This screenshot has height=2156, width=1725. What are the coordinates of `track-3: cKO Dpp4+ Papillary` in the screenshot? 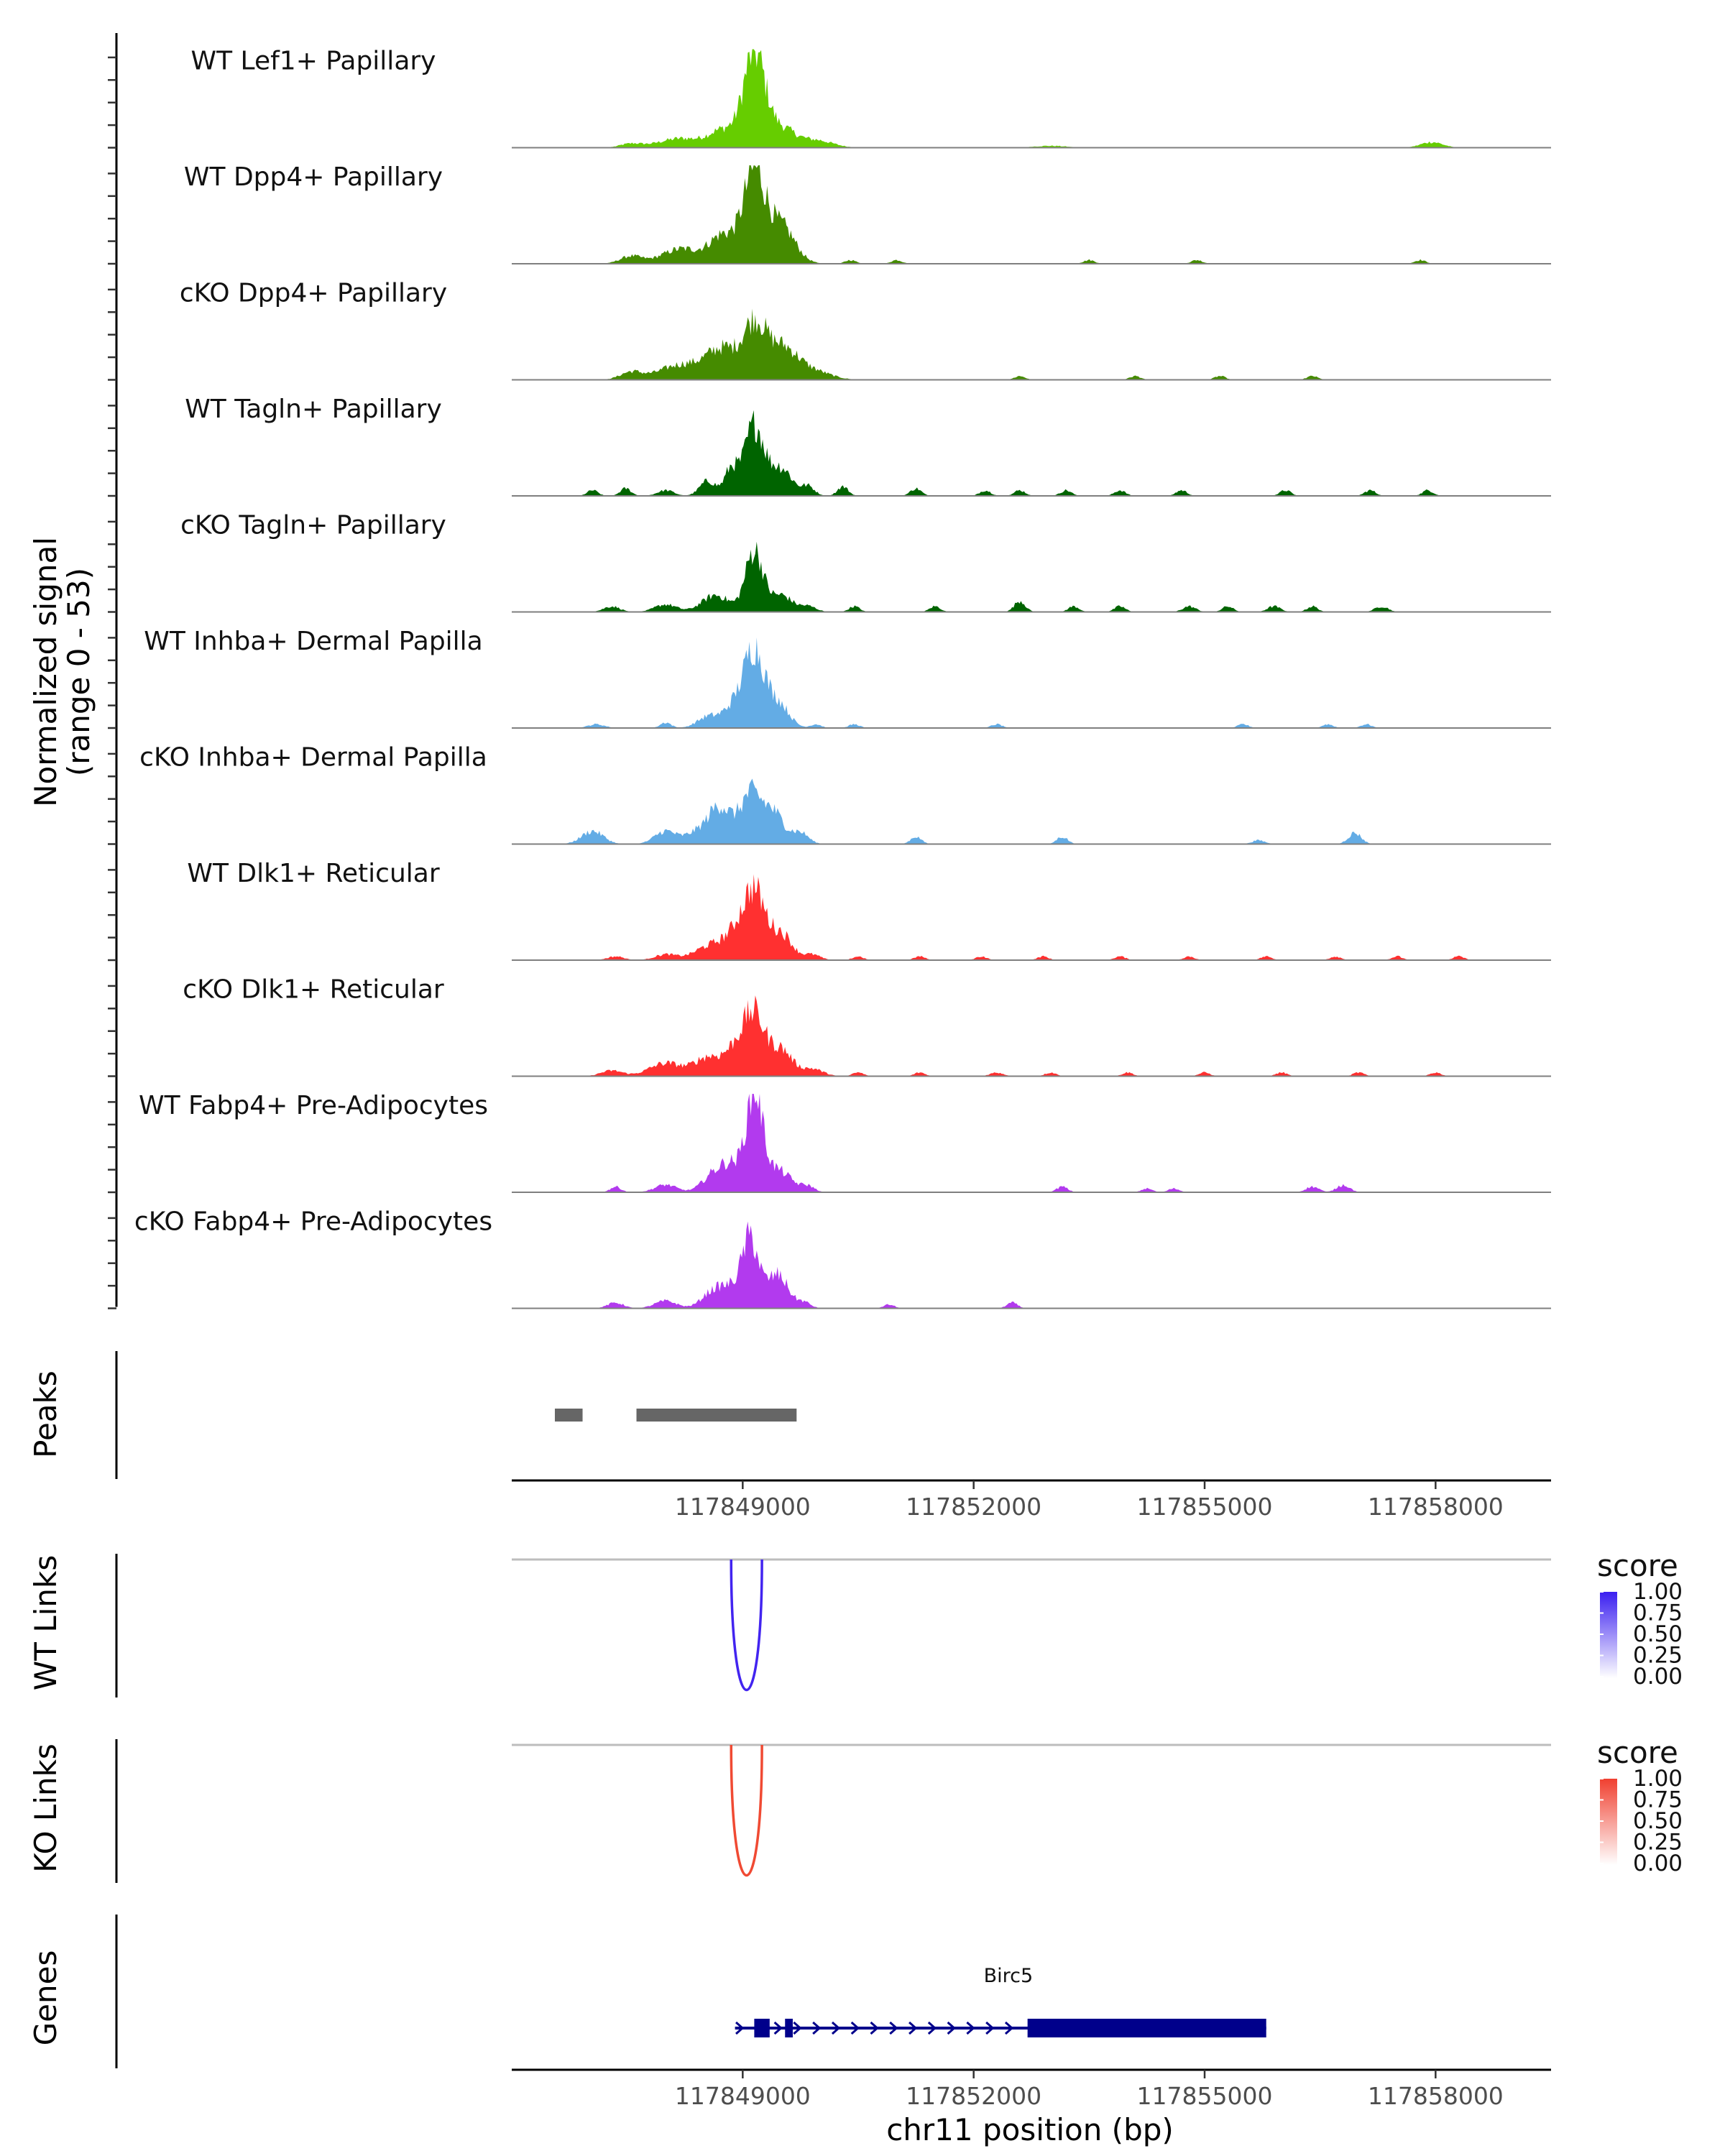 It's located at (865, 330).